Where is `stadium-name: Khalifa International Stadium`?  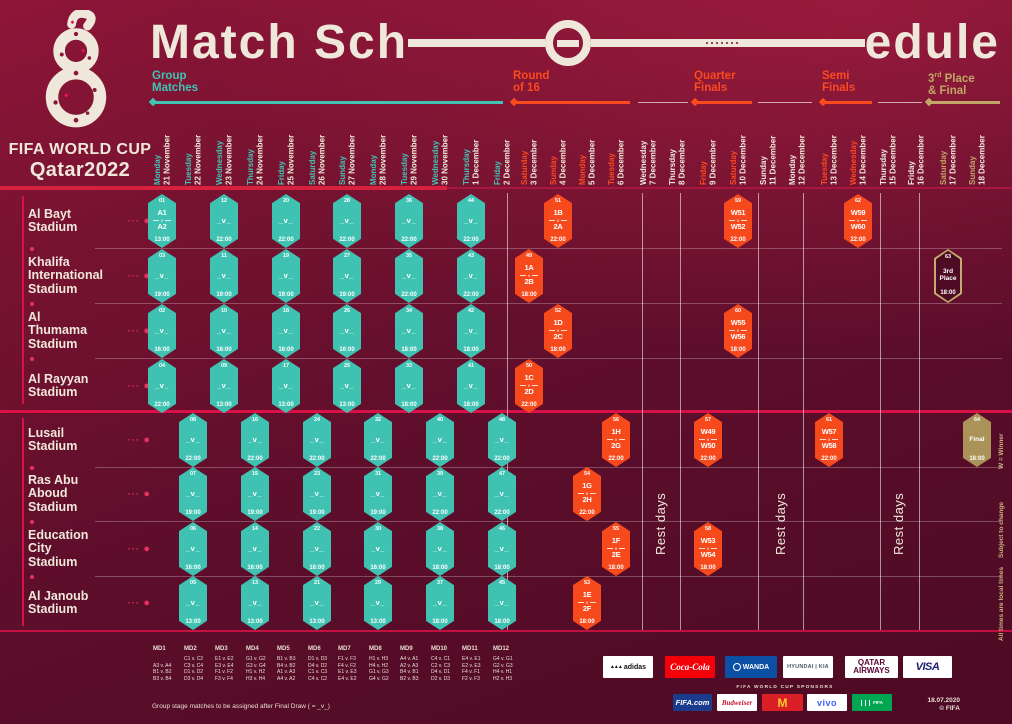 stadium-name: Khalifa International Stadium is located at coordinates (66, 275).